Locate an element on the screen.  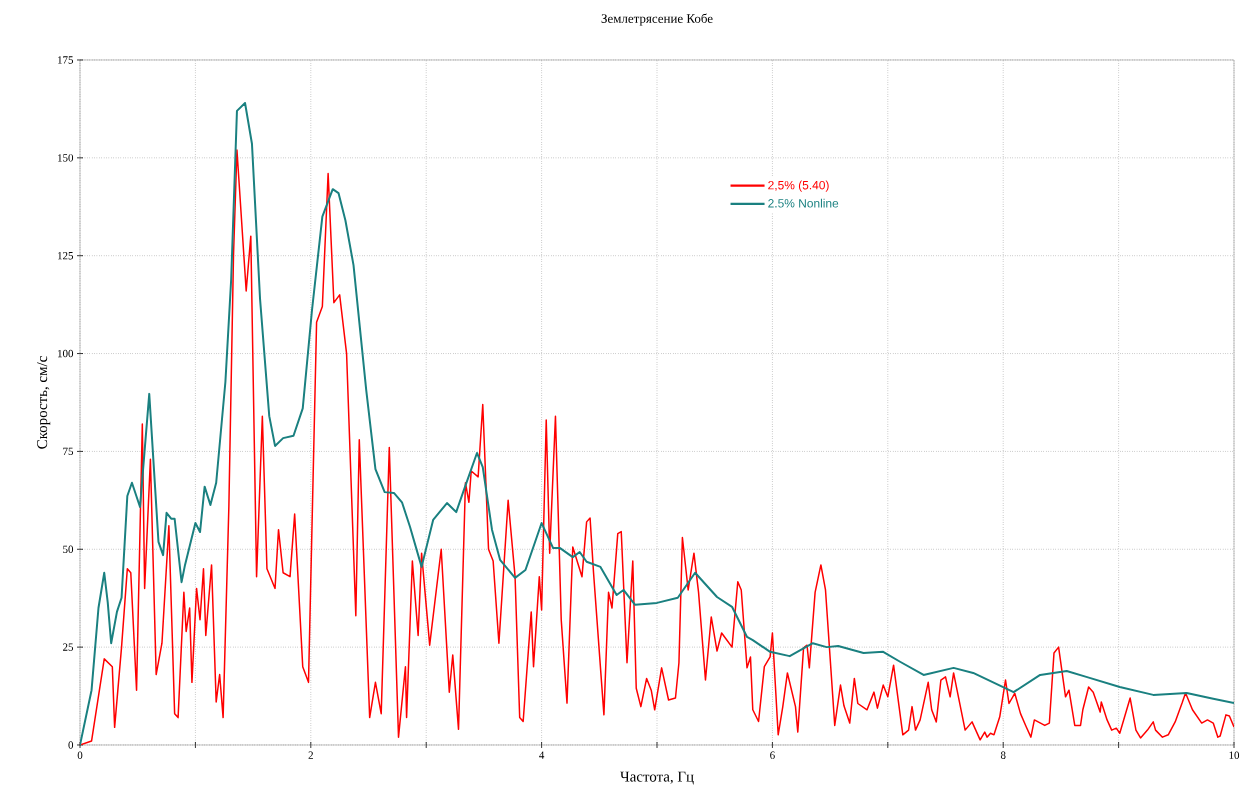
x-tick-label: 0 is located at coordinates (80, 755).